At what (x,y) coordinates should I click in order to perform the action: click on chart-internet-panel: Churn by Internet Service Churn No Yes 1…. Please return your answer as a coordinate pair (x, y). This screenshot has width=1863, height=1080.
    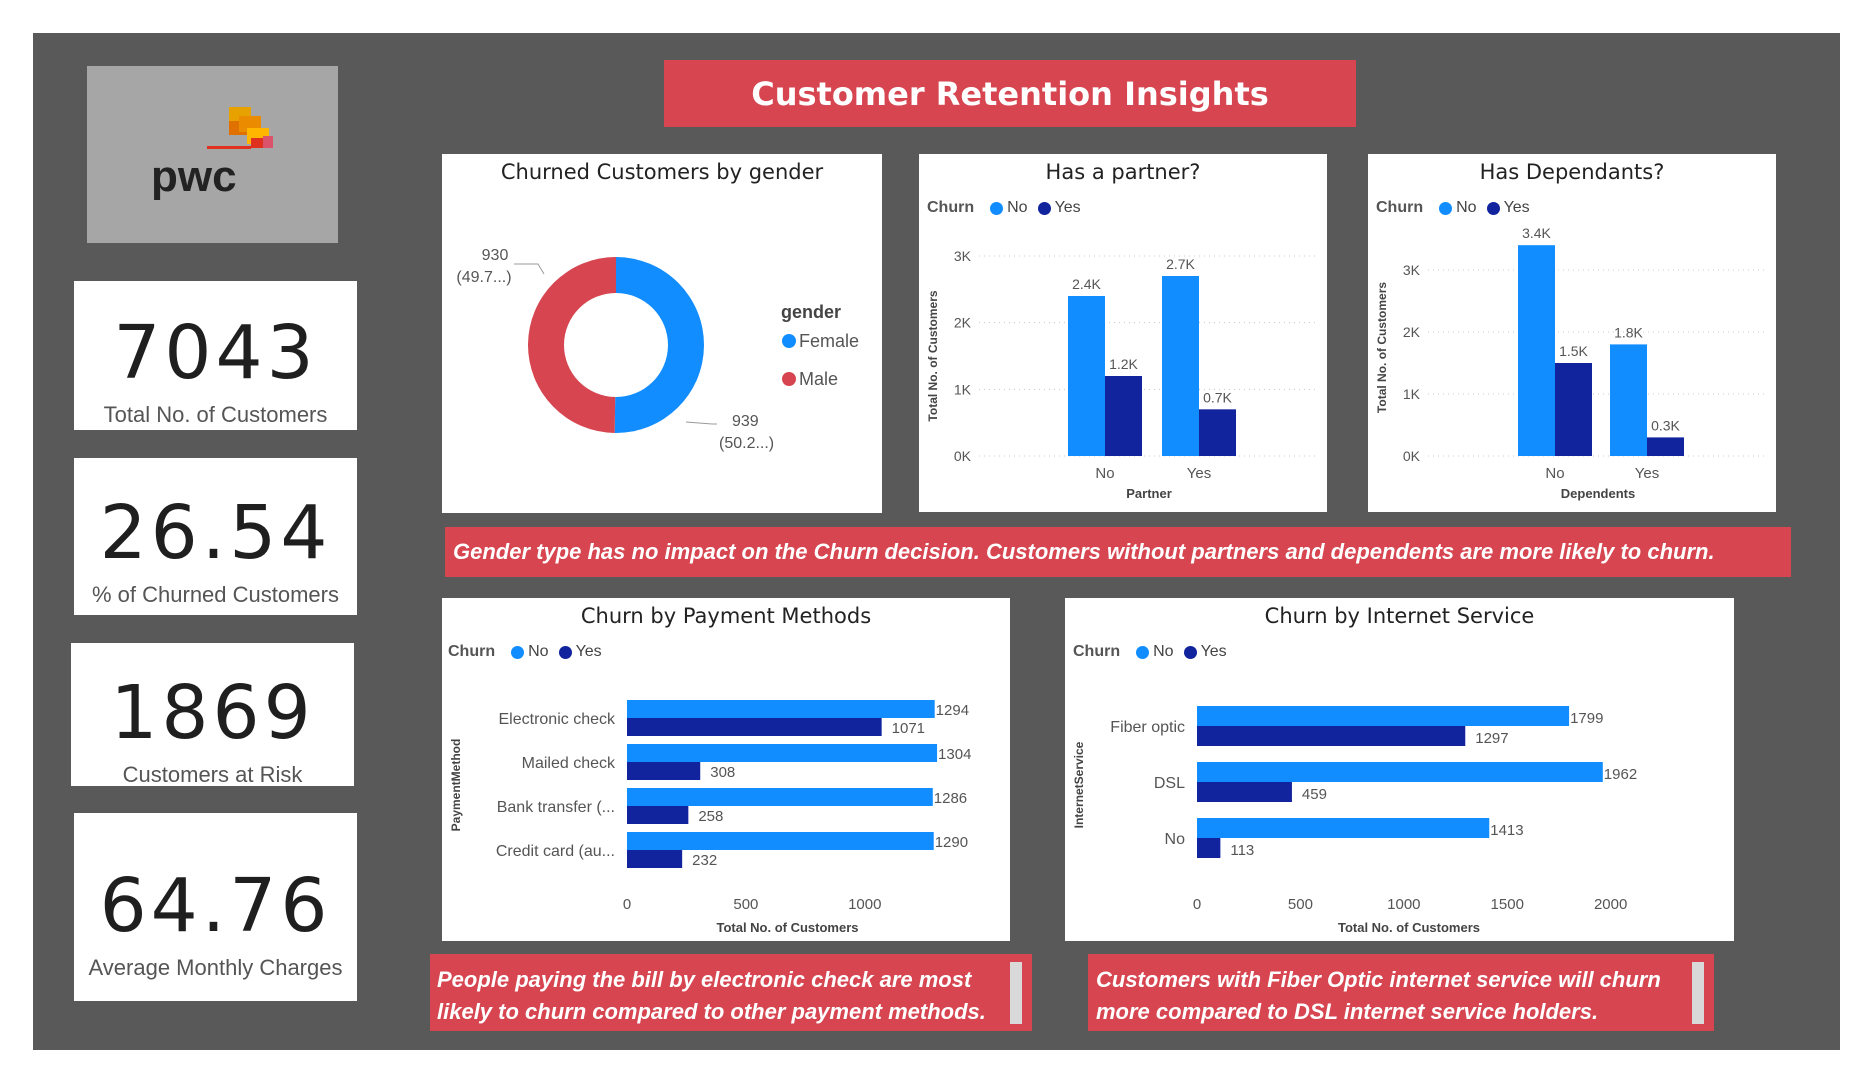
    Looking at the image, I should click on (1399, 769).